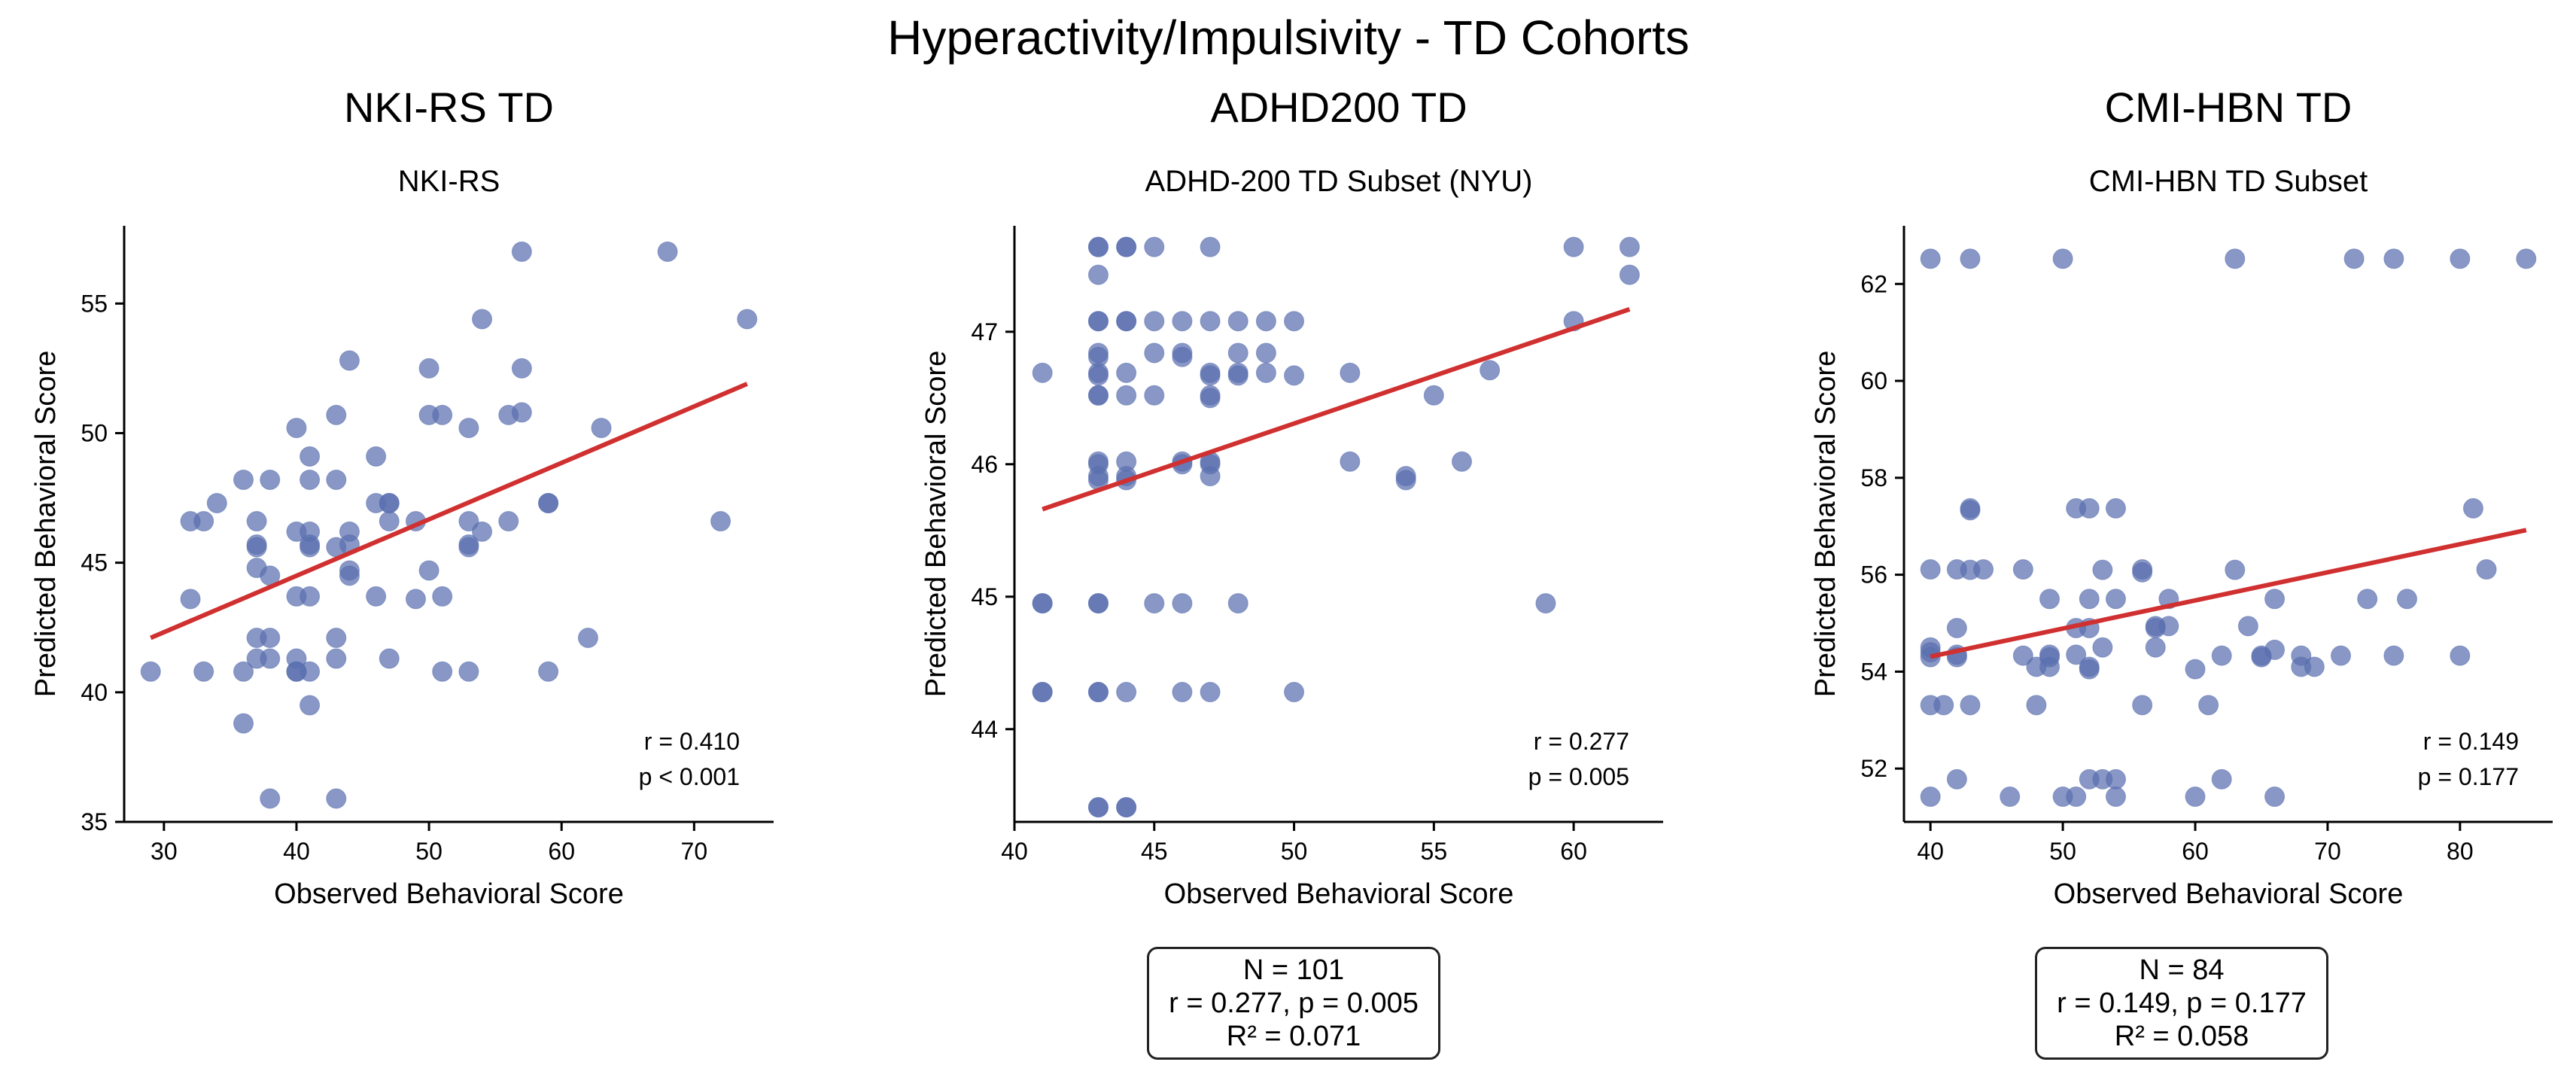 Image resolution: width=2576 pixels, height=1071 pixels. I want to click on y-tick-label: 46, so click(984, 464).